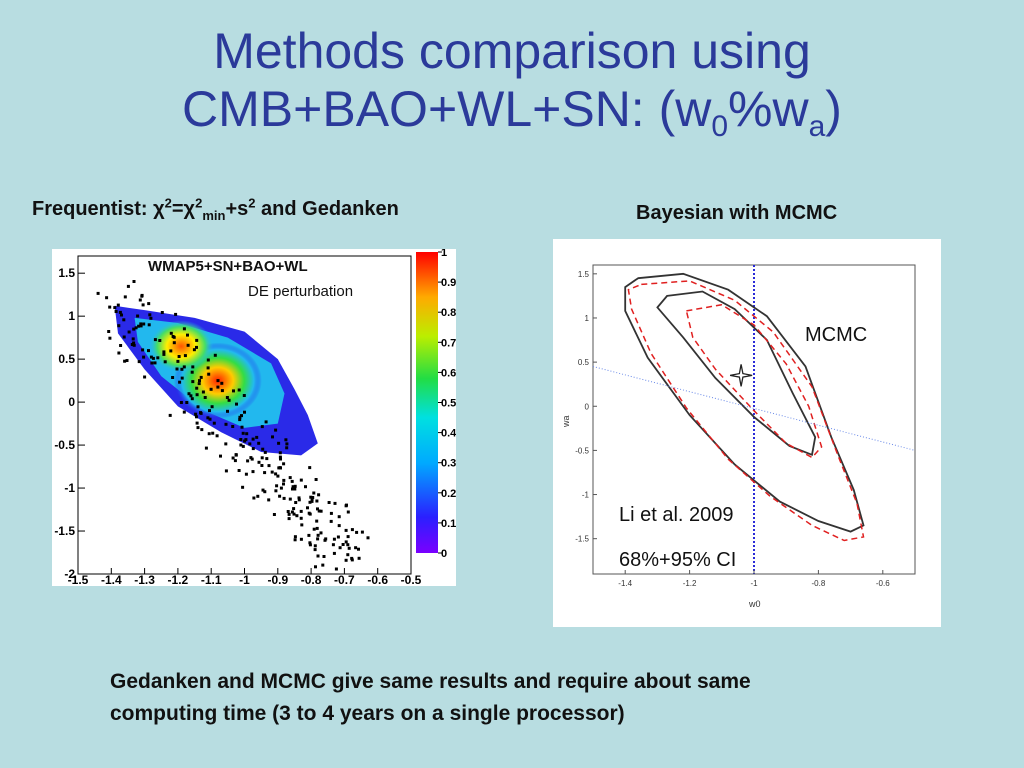 This screenshot has width=1024, height=768. I want to click on fl-s2: 2, so click(199, 203).